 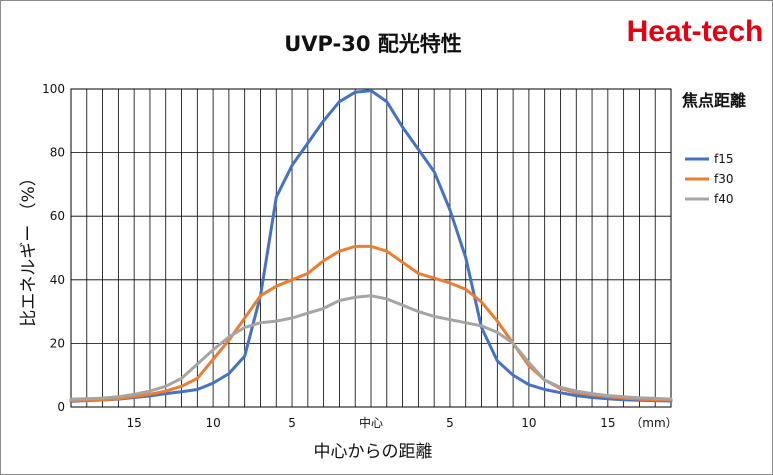 I want to click on y-tick-label: 100, so click(x=53, y=89).